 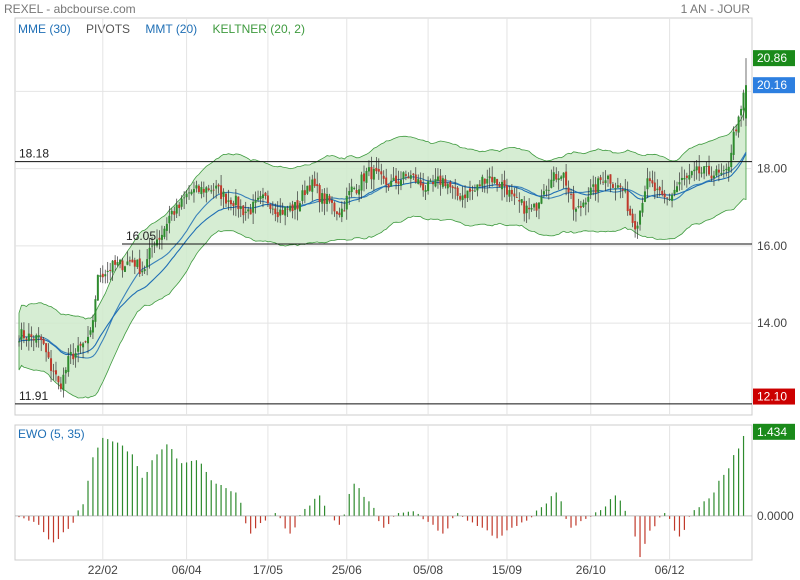 What do you see at coordinates (44, 29) in the screenshot?
I see `legend-mme: MME (30)` at bounding box center [44, 29].